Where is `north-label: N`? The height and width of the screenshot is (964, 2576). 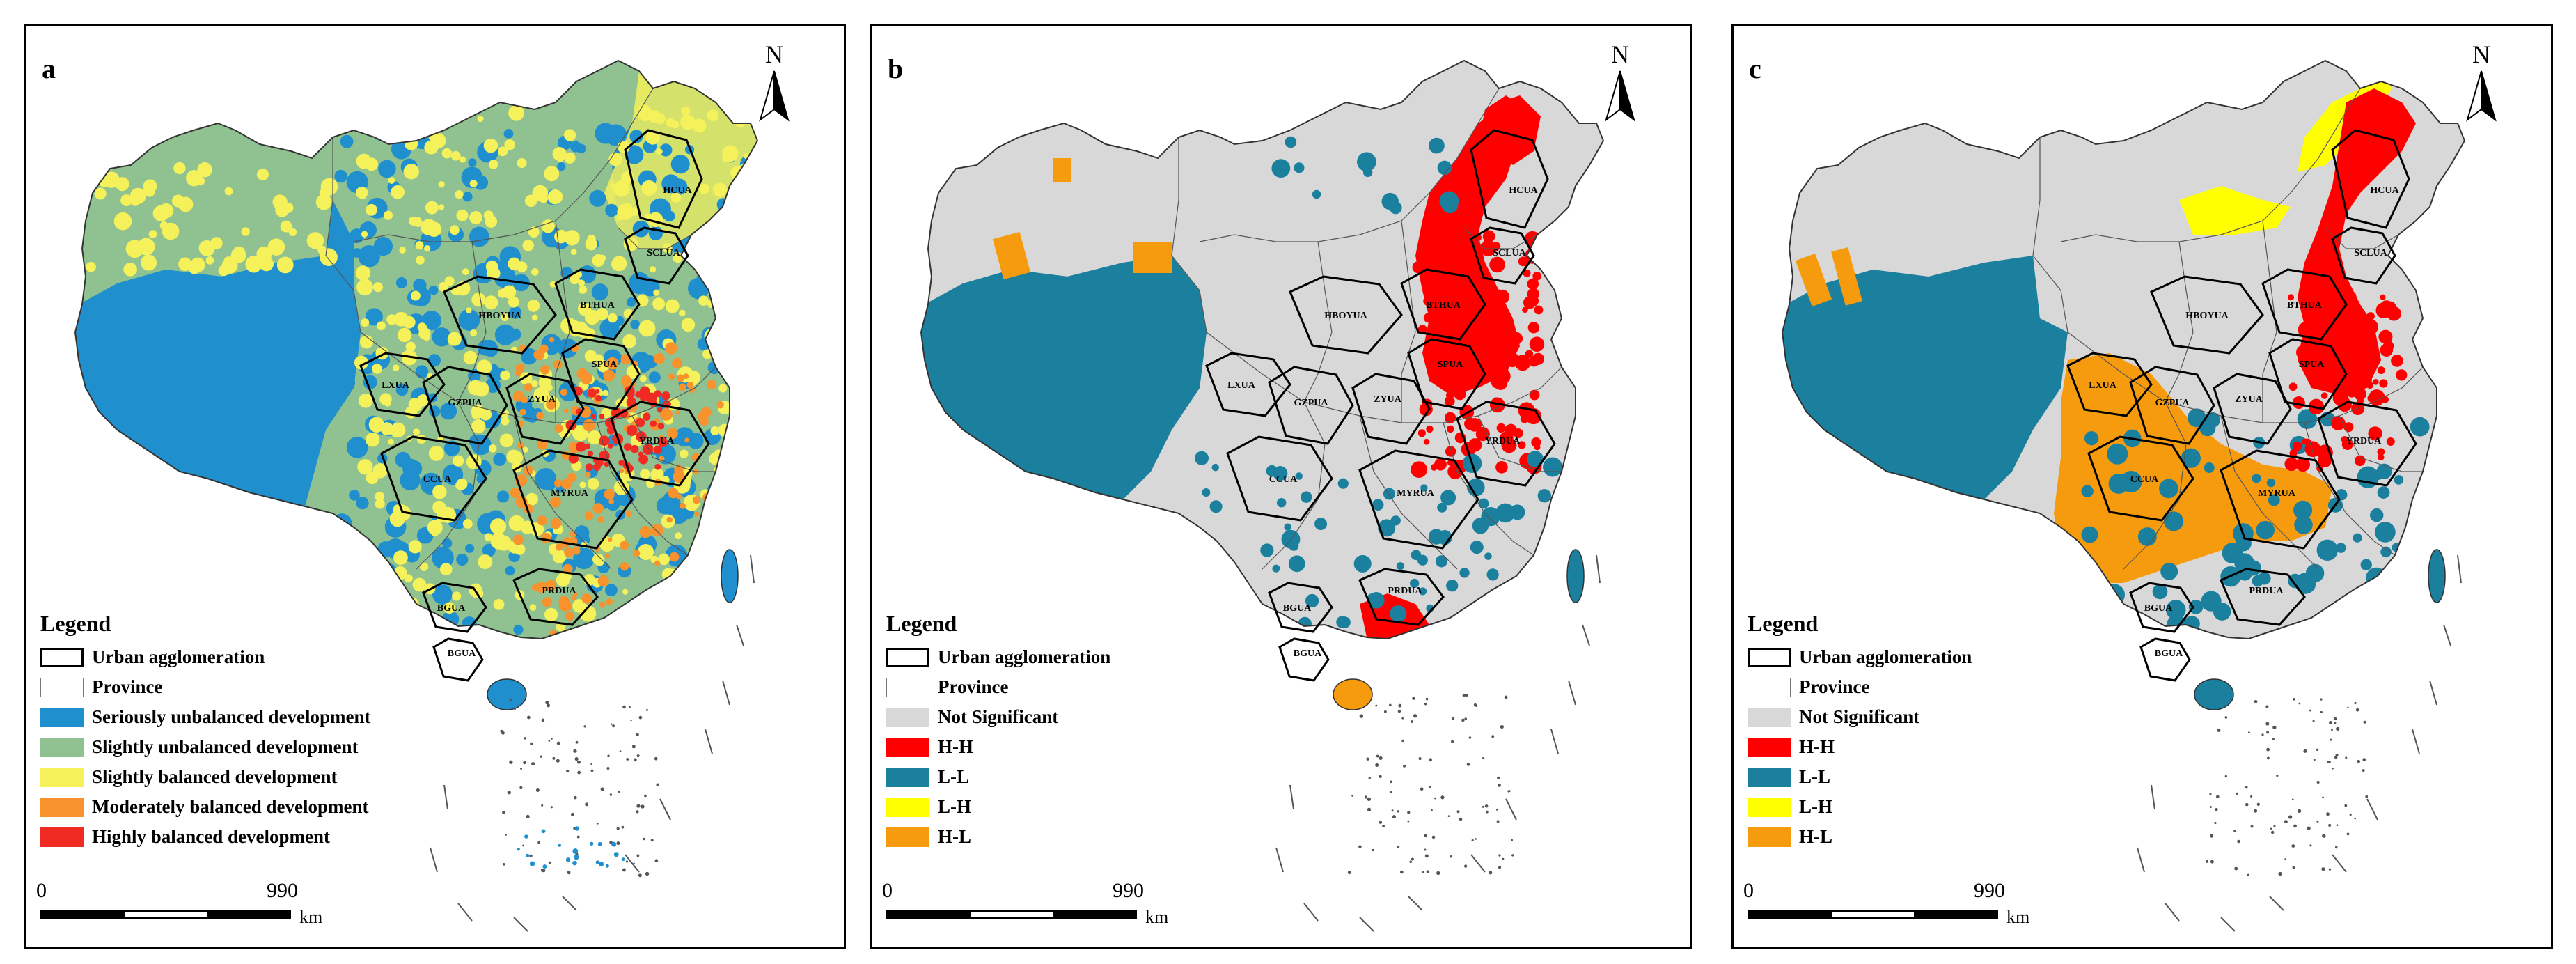 north-label: N is located at coordinates (1620, 54).